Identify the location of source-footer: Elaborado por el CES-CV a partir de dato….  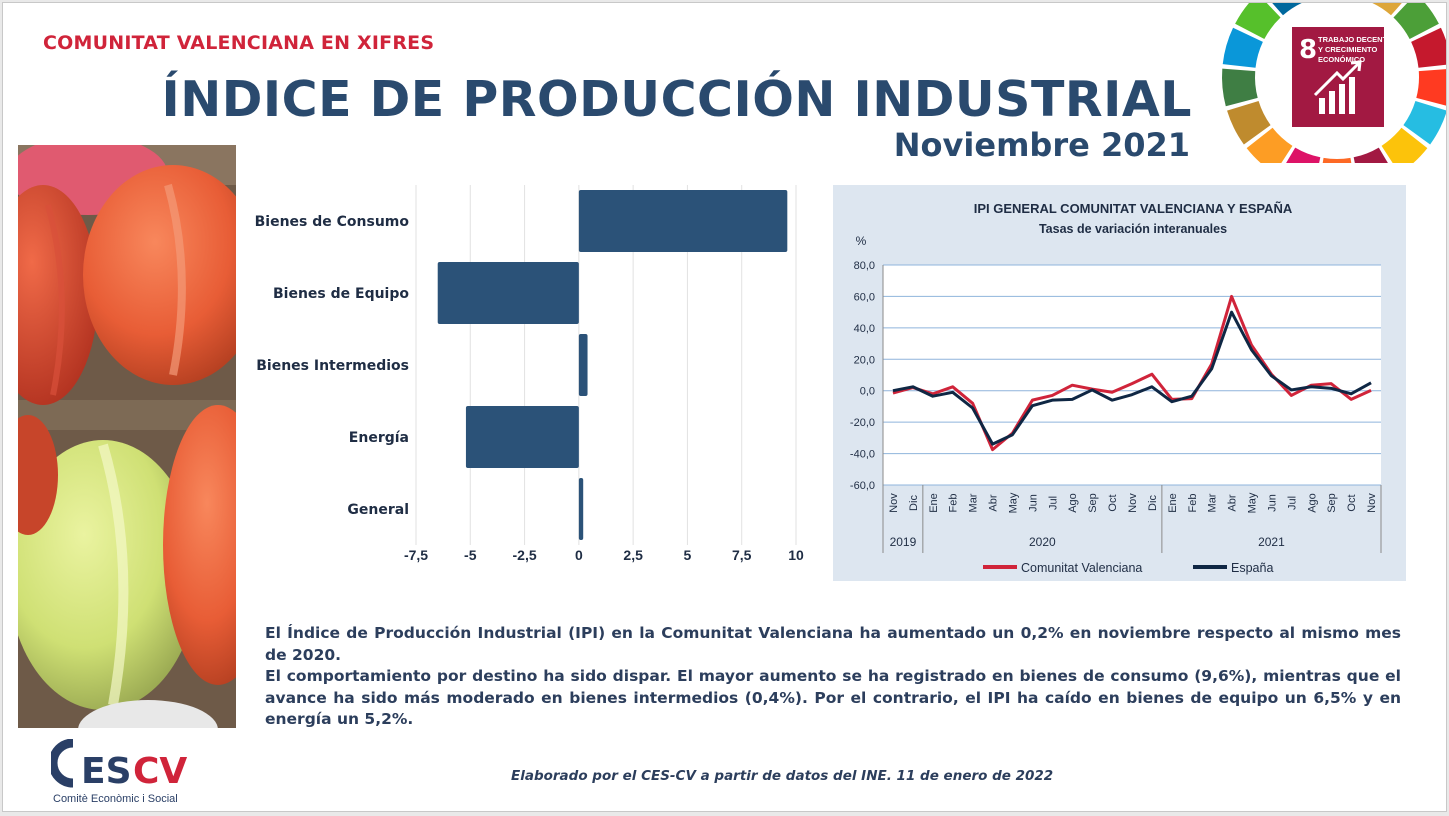
(782, 776).